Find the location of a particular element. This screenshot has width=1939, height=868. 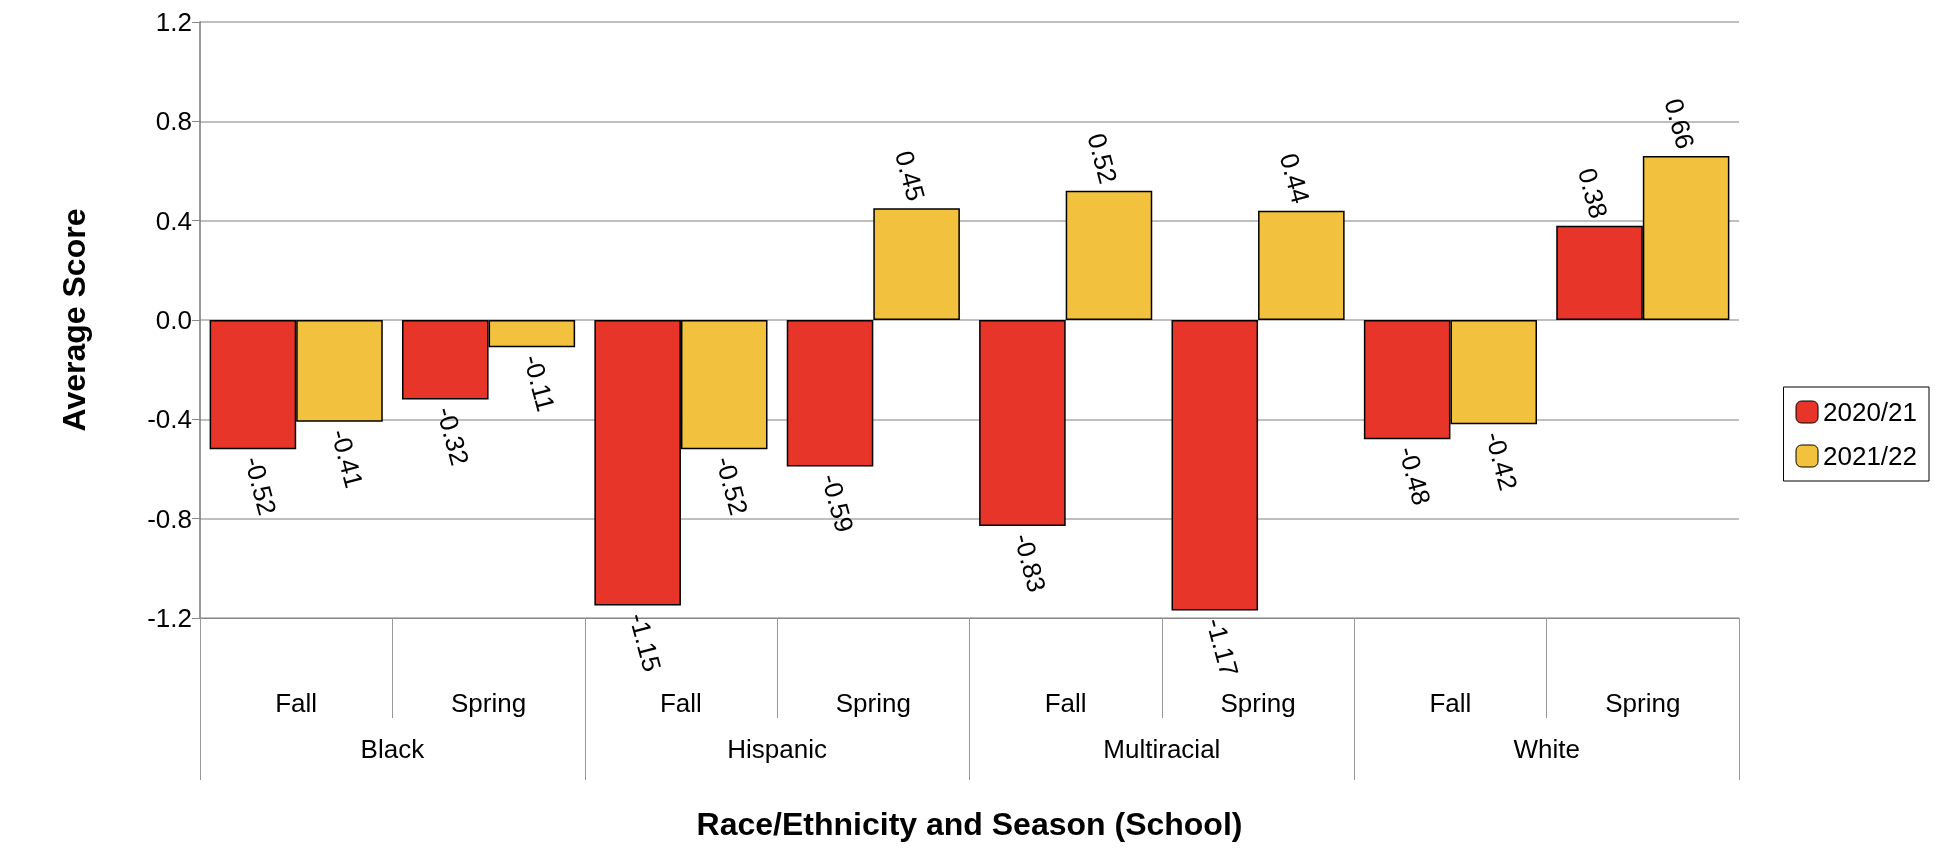

data-label: 0.66 is located at coordinates (1679, 123).